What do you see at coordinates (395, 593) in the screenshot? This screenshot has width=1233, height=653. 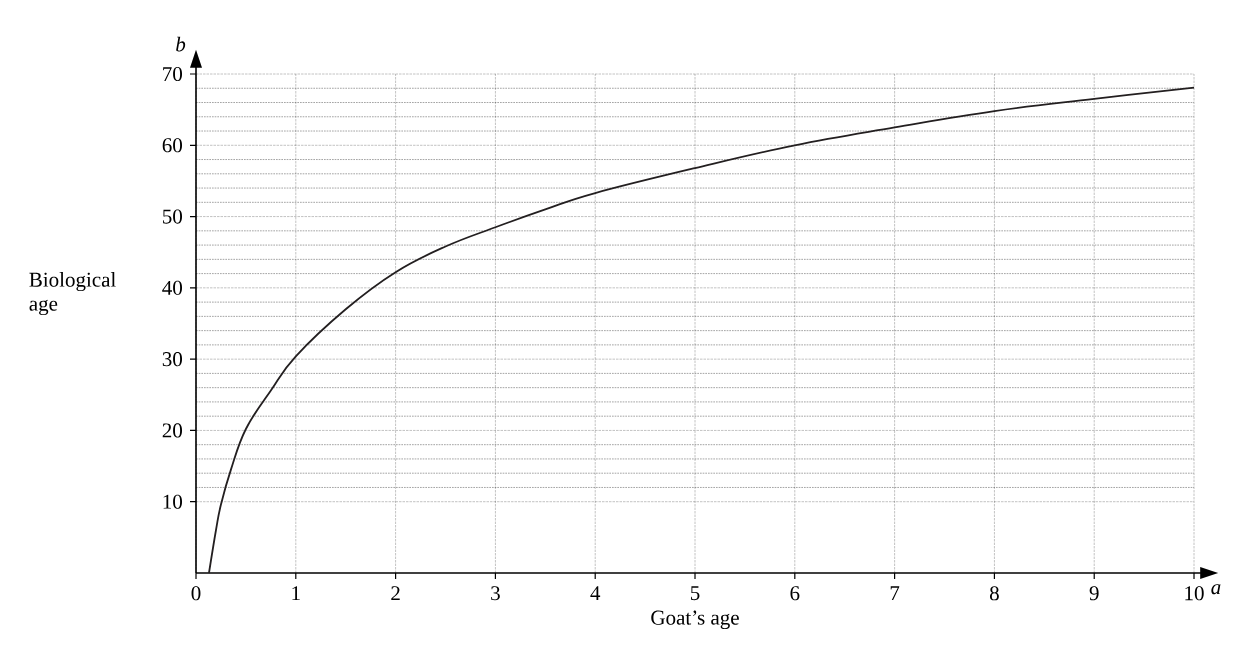 I see `x-tick-label: 2` at bounding box center [395, 593].